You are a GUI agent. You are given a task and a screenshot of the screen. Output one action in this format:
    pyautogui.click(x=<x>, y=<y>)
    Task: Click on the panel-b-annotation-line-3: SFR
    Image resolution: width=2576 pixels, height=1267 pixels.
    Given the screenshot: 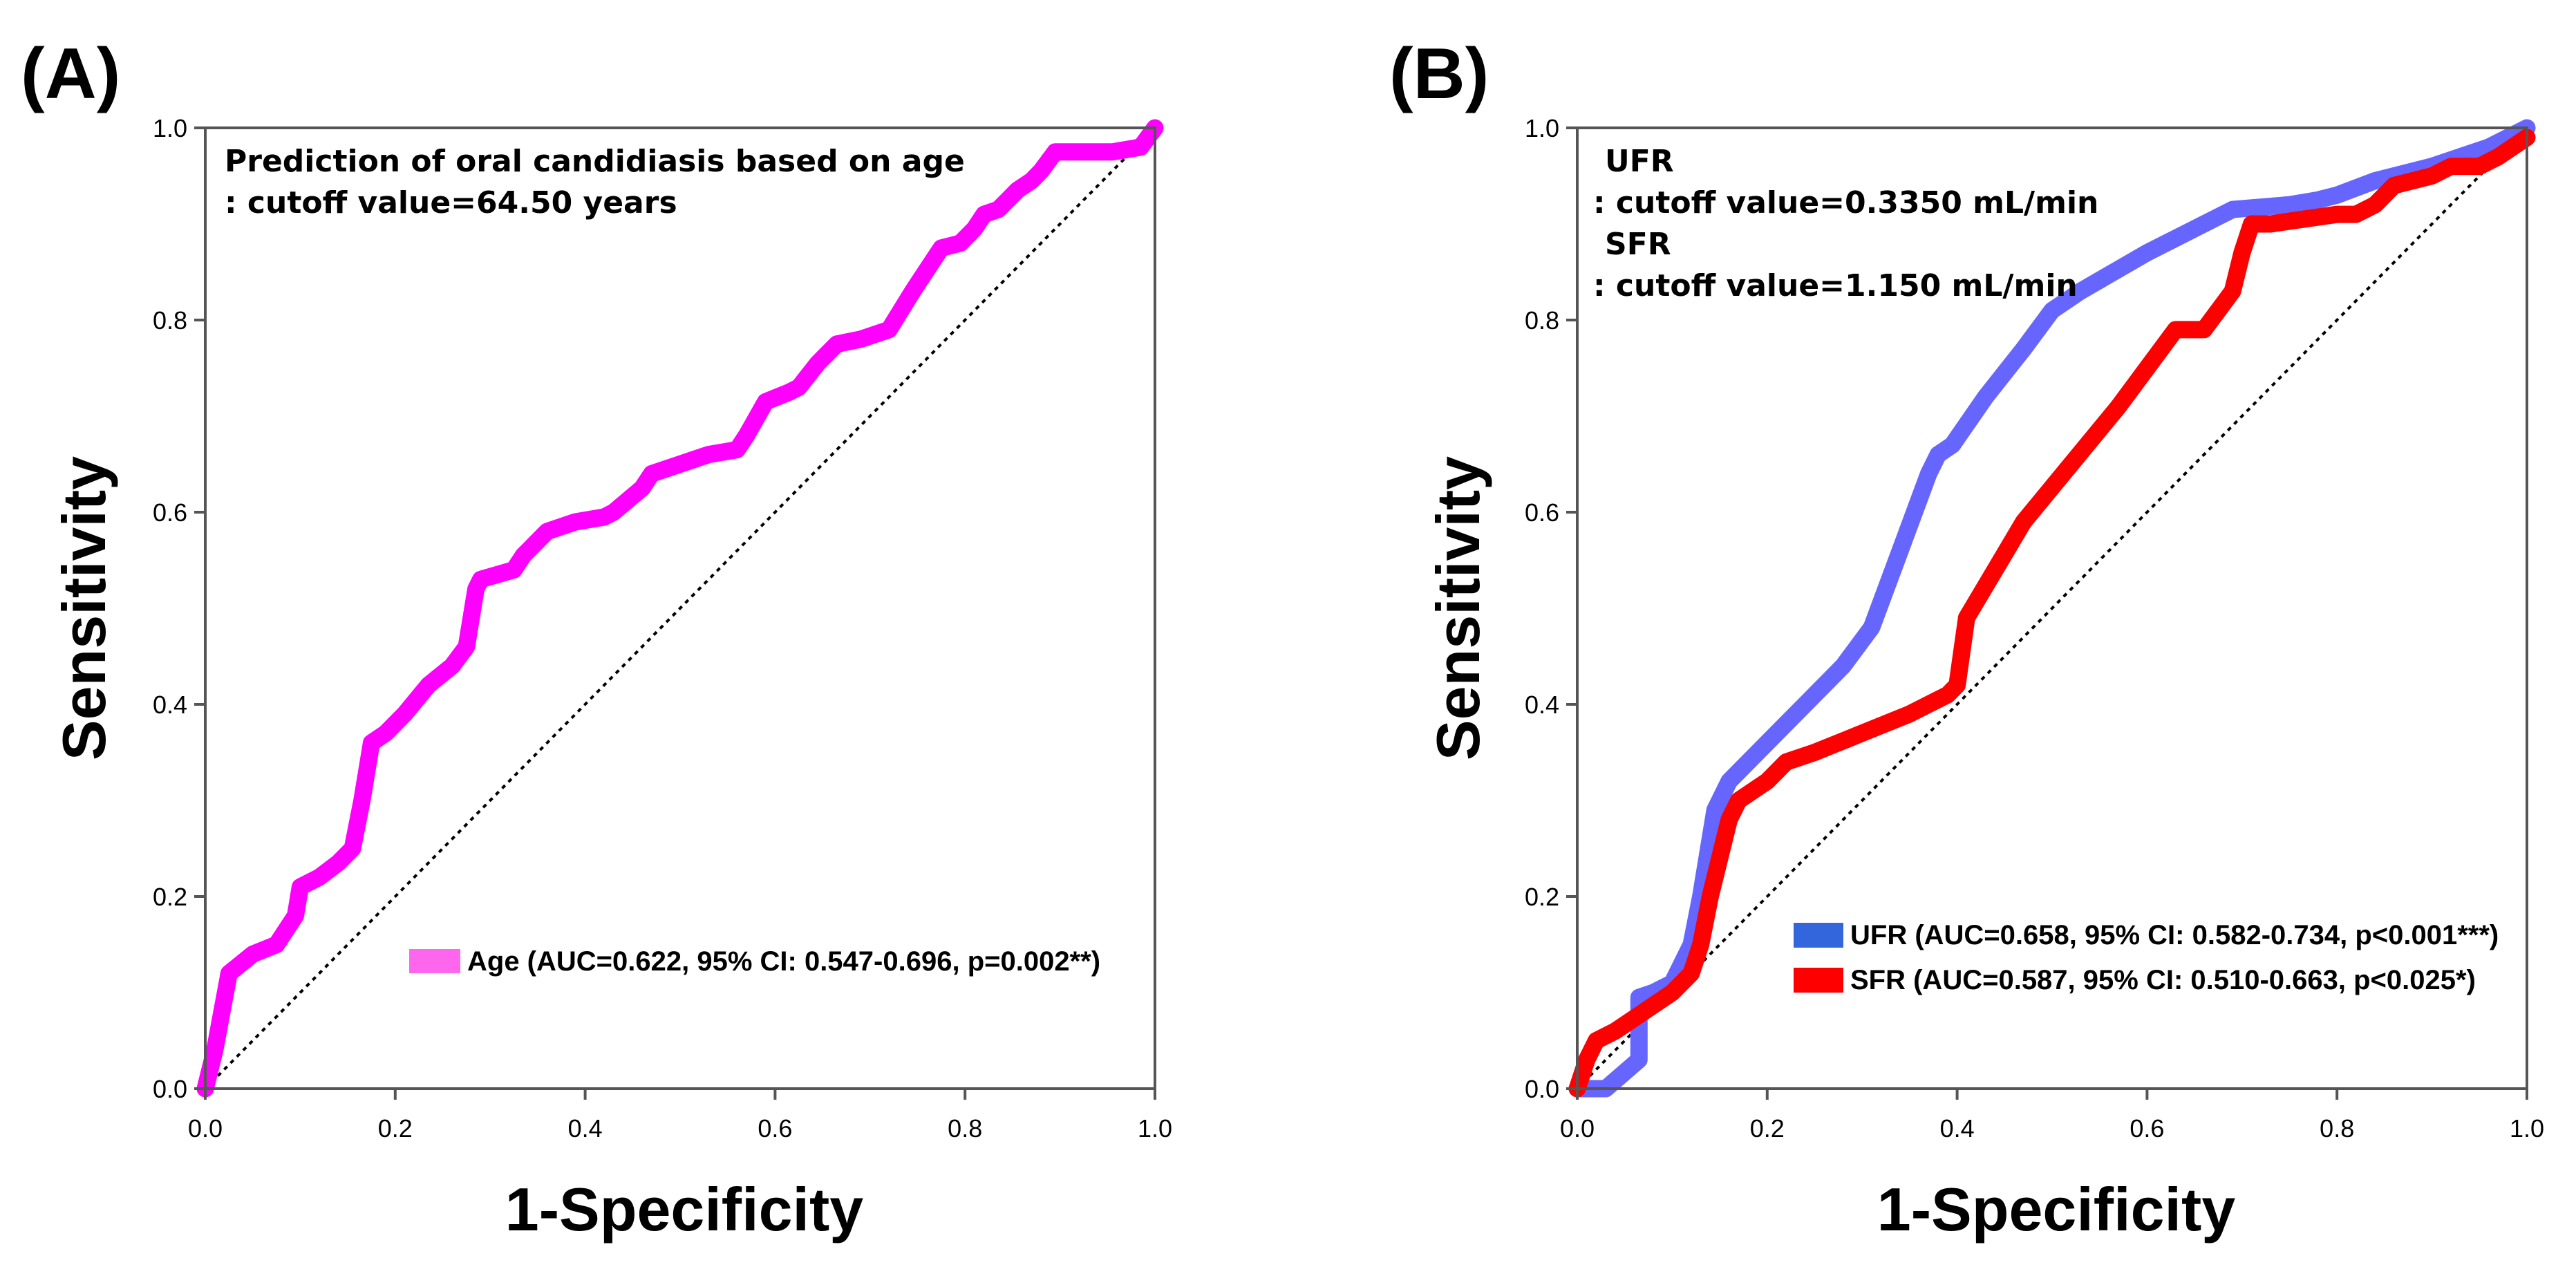 What is the action you would take?
    pyautogui.click(x=1638, y=244)
    